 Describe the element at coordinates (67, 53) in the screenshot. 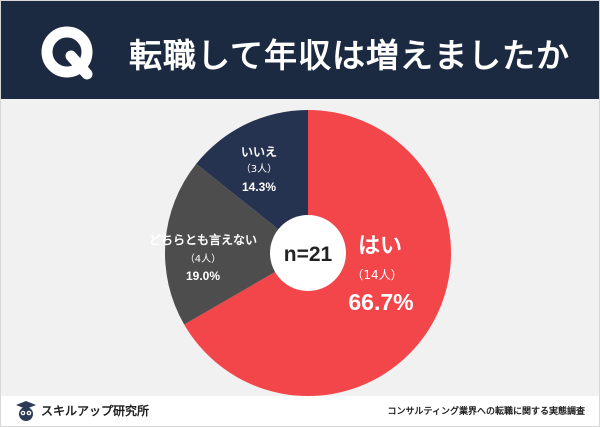

I see `q-icon: Q` at that location.